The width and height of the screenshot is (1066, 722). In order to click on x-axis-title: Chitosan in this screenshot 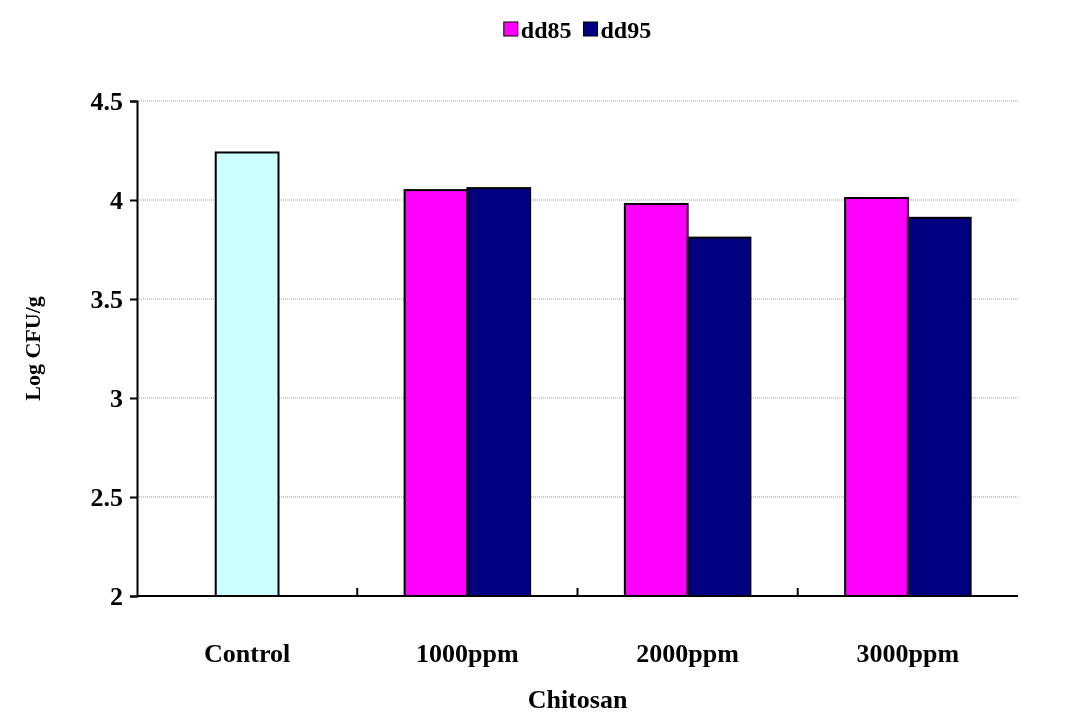, I will do `click(577, 699)`.